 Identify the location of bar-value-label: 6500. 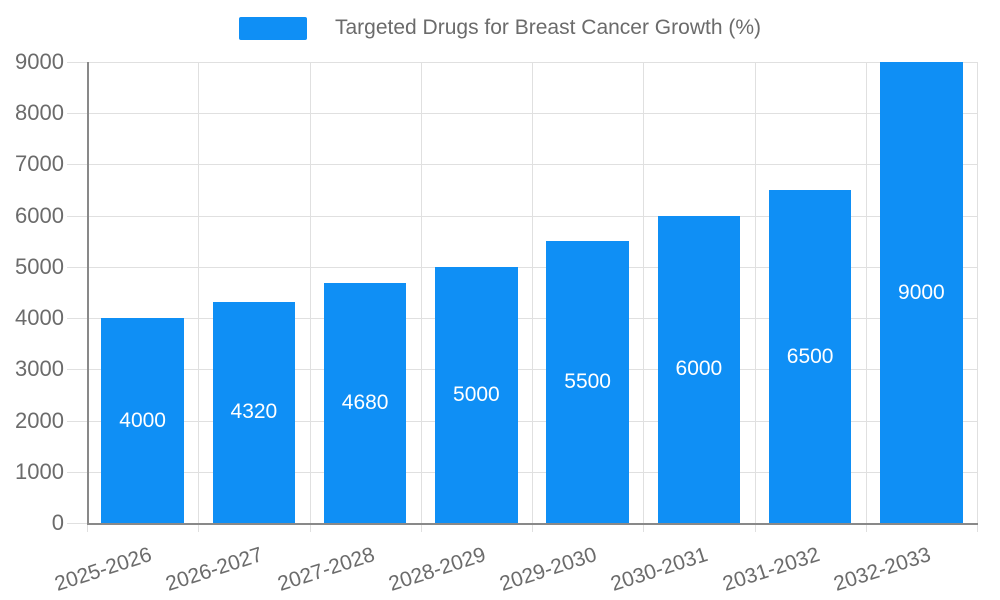
(810, 356).